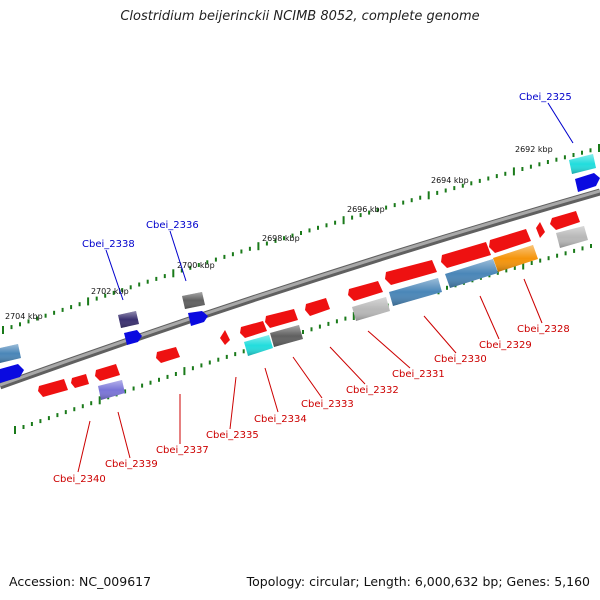  Describe the element at coordinates (543, 329) in the screenshot. I see `gene-label-cbei-2328: Cbei_2328` at that location.